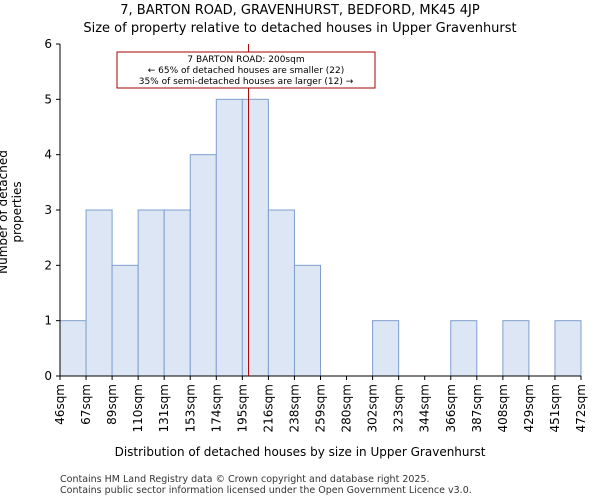 The width and height of the screenshot is (600, 500). I want to click on bar-451sqm, so click(568, 348).